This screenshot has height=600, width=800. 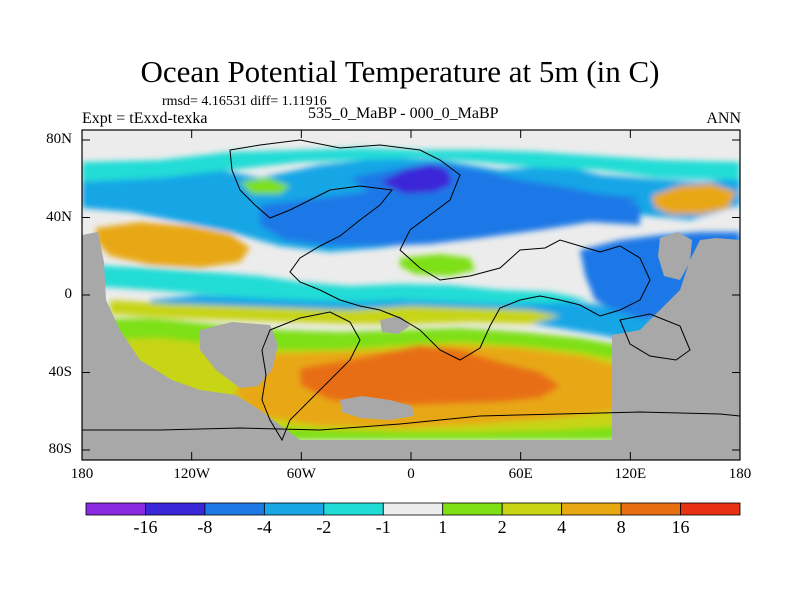 I want to click on lon-tick-label: 60E, so click(x=520, y=474).